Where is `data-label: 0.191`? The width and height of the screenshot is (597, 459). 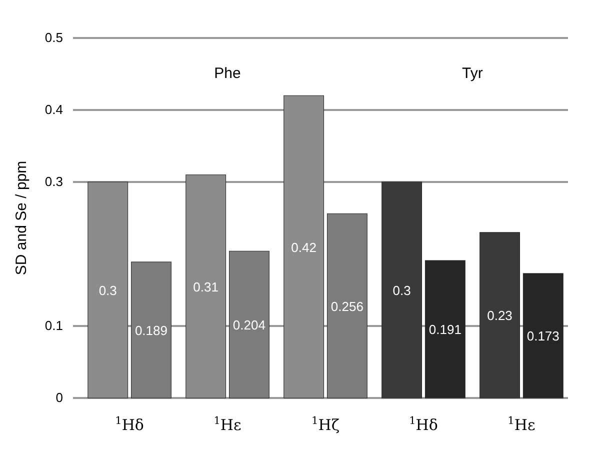 data-label: 0.191 is located at coordinates (445, 330).